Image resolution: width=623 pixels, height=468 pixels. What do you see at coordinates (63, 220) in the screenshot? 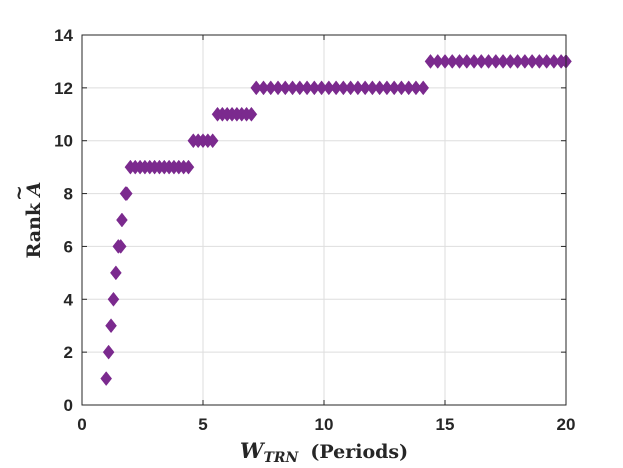
I see `y-tick-labels: 0 2 4 6 8 10 12 14` at bounding box center [63, 220].